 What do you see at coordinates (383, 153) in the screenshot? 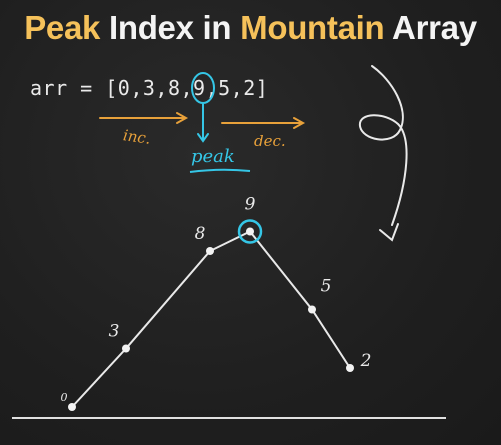
I see `curved-arrow` at bounding box center [383, 153].